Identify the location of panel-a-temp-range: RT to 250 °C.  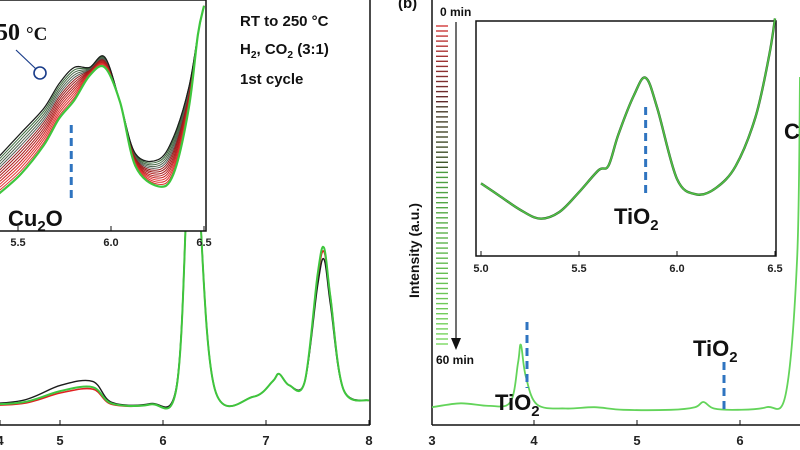
(284, 21).